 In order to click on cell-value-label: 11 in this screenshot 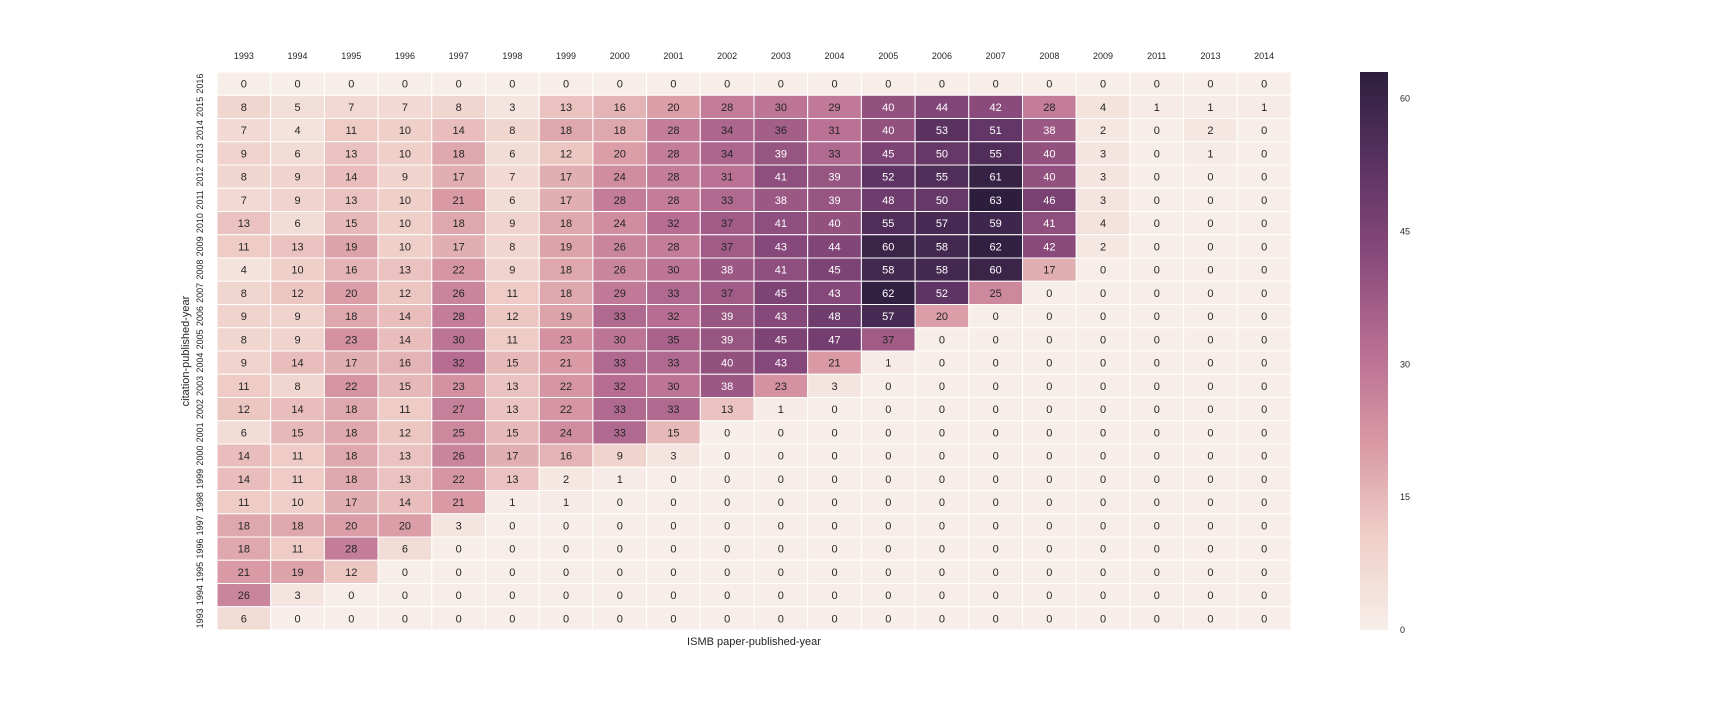, I will do `click(512, 340)`.